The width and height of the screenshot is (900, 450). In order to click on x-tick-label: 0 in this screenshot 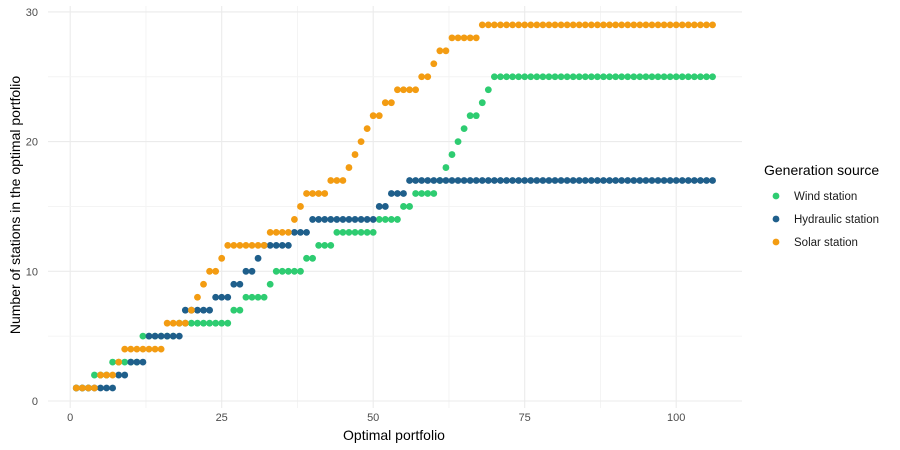, I will do `click(70, 418)`.